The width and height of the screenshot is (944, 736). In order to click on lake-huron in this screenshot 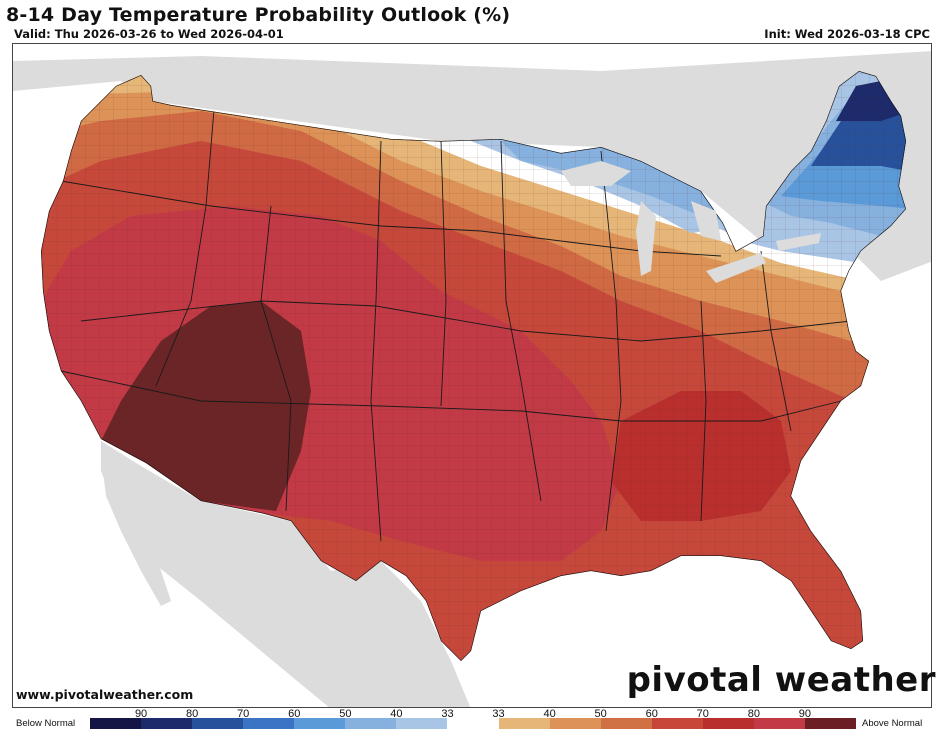, I will do `click(706, 221)`.